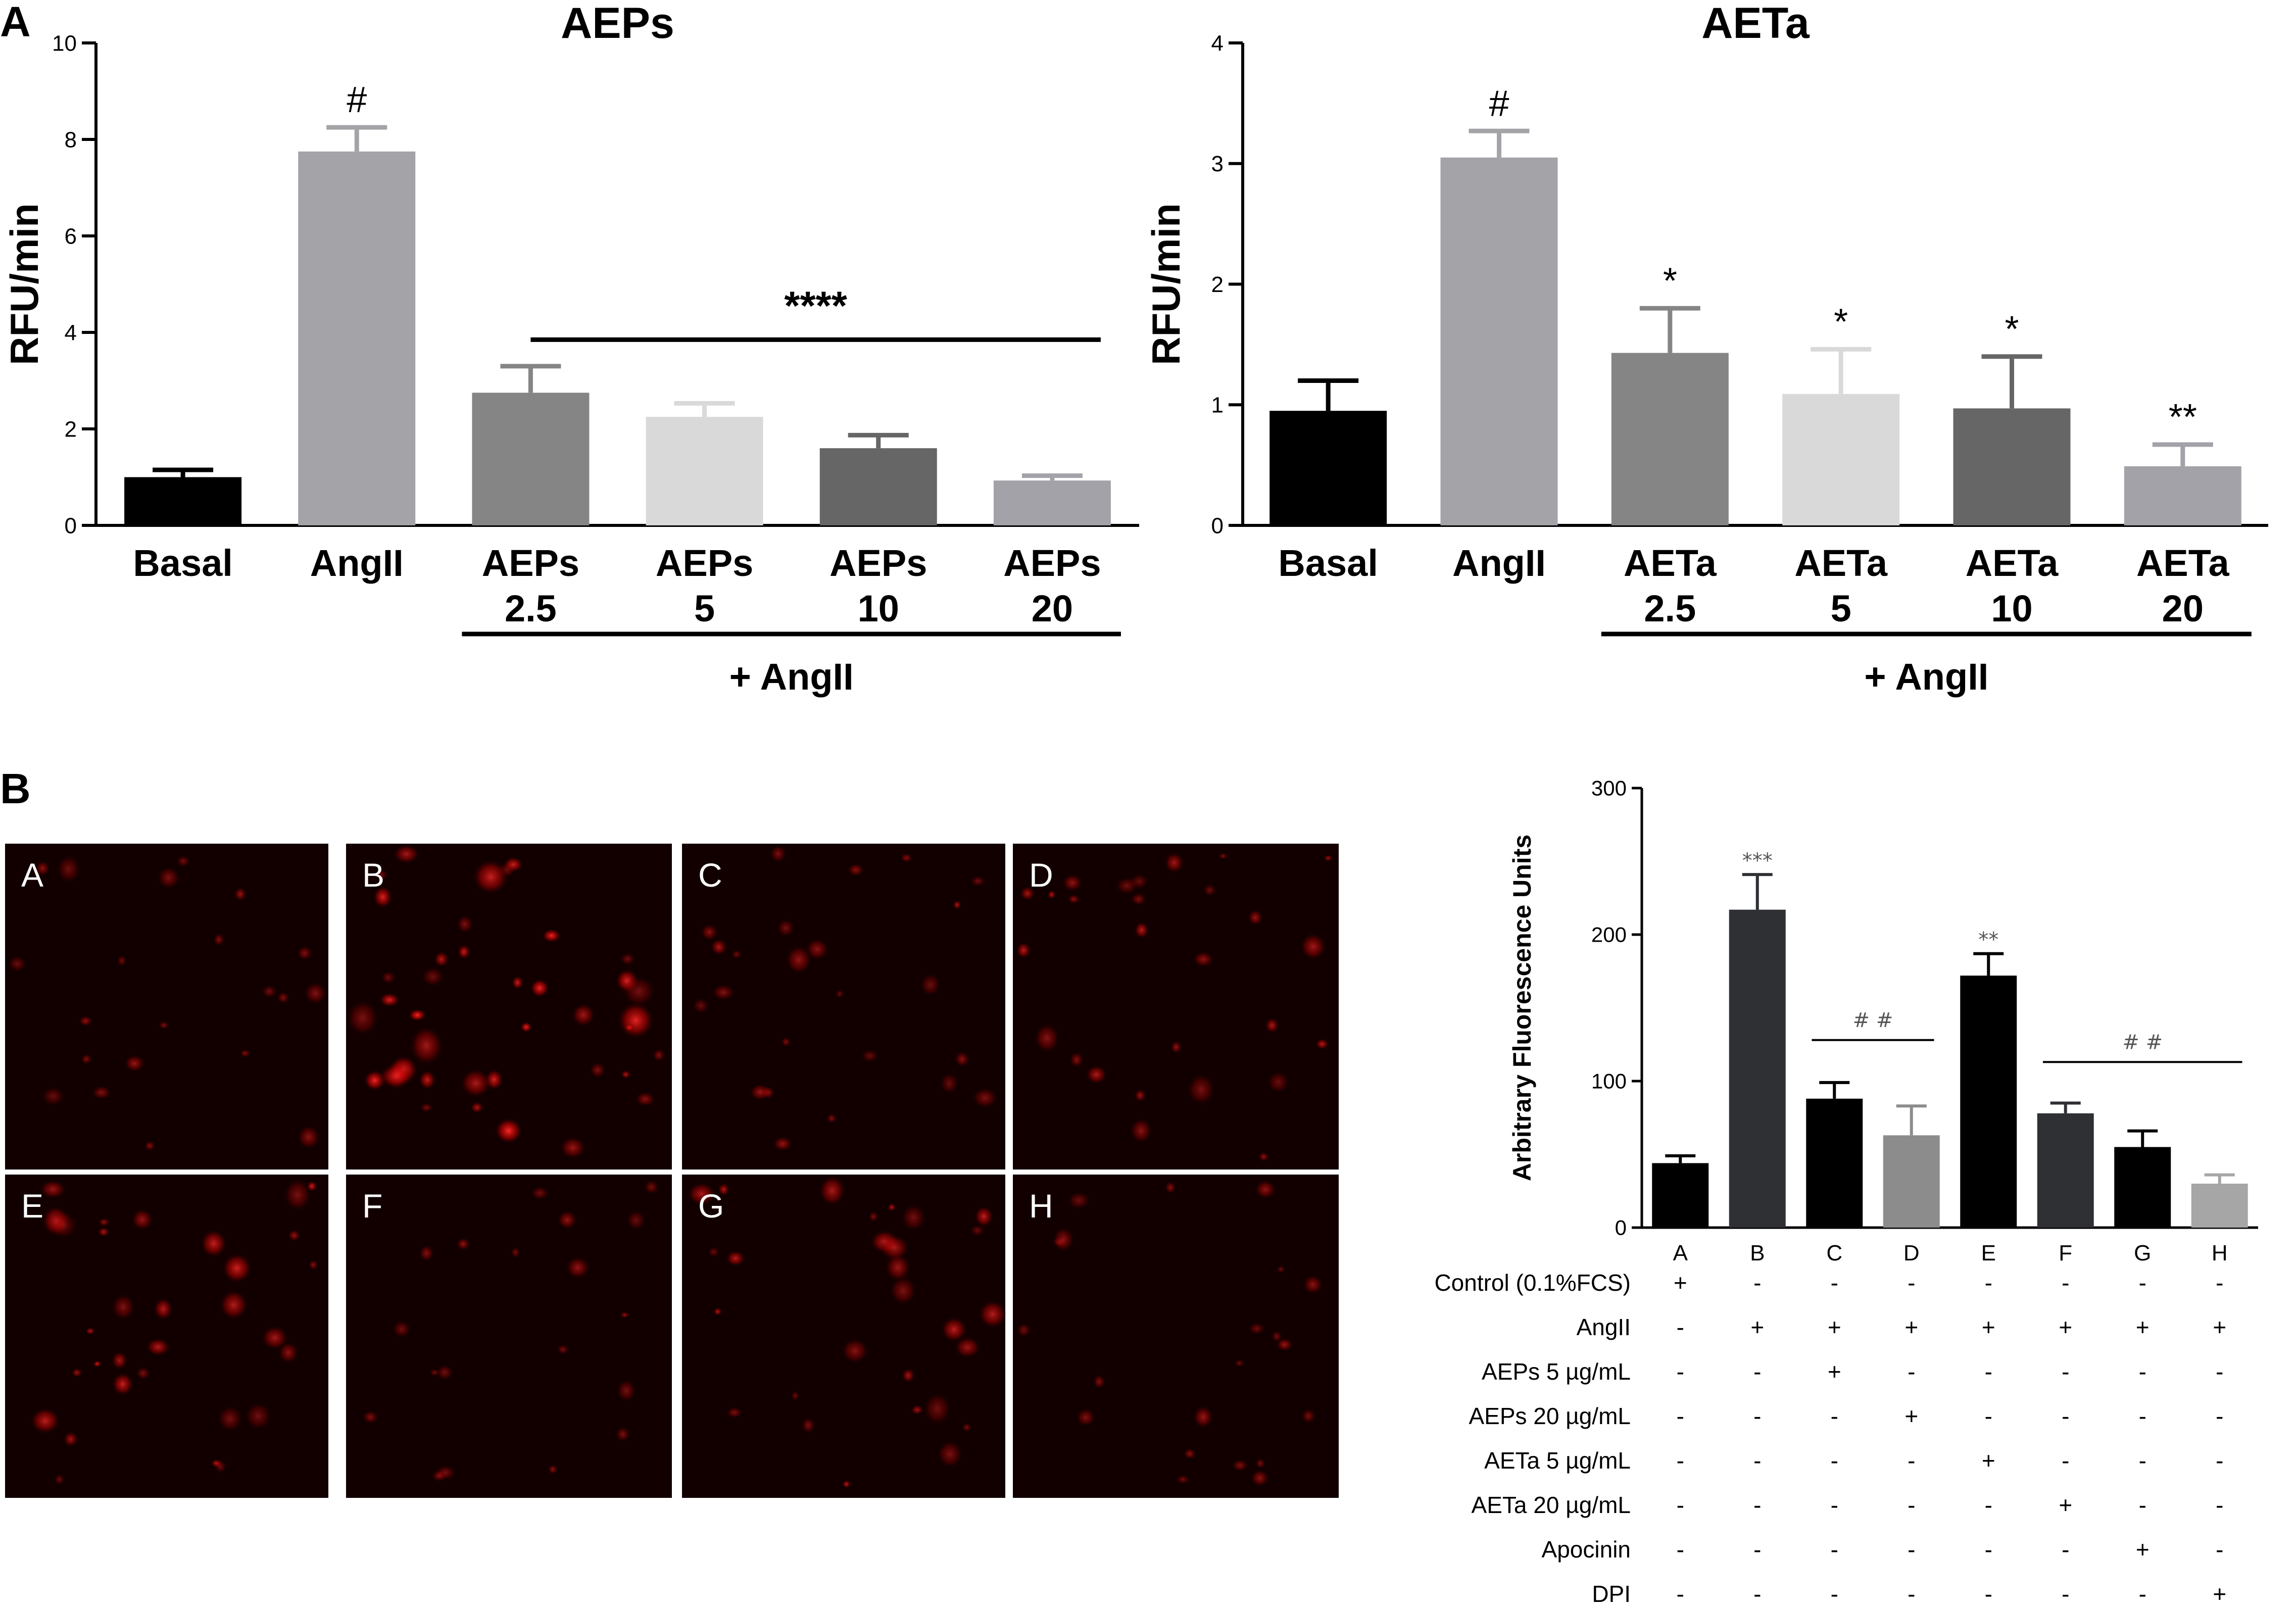  What do you see at coordinates (1041, 1206) in the screenshot?
I see `micrograph-letter: H` at bounding box center [1041, 1206].